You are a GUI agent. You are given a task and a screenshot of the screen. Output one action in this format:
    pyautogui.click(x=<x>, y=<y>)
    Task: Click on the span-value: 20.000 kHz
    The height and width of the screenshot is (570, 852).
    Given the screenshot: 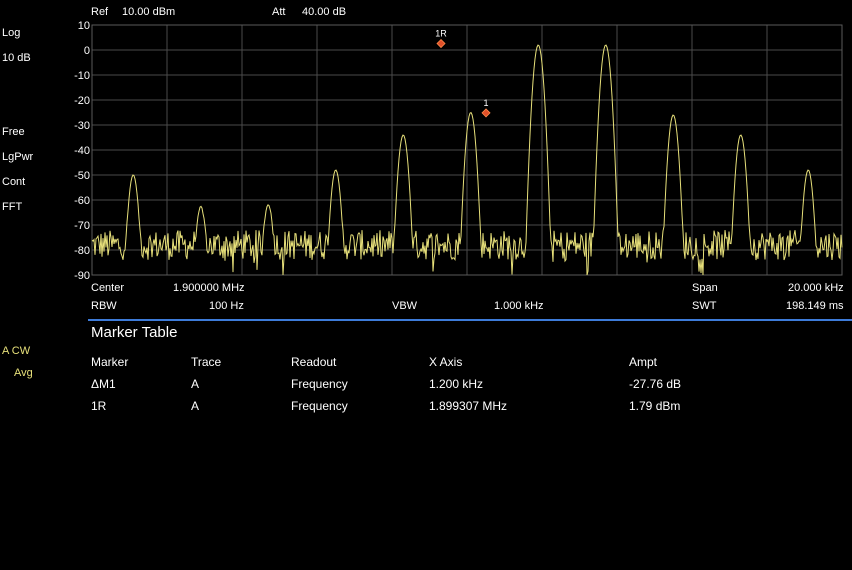 What is the action you would take?
    pyautogui.click(x=816, y=288)
    